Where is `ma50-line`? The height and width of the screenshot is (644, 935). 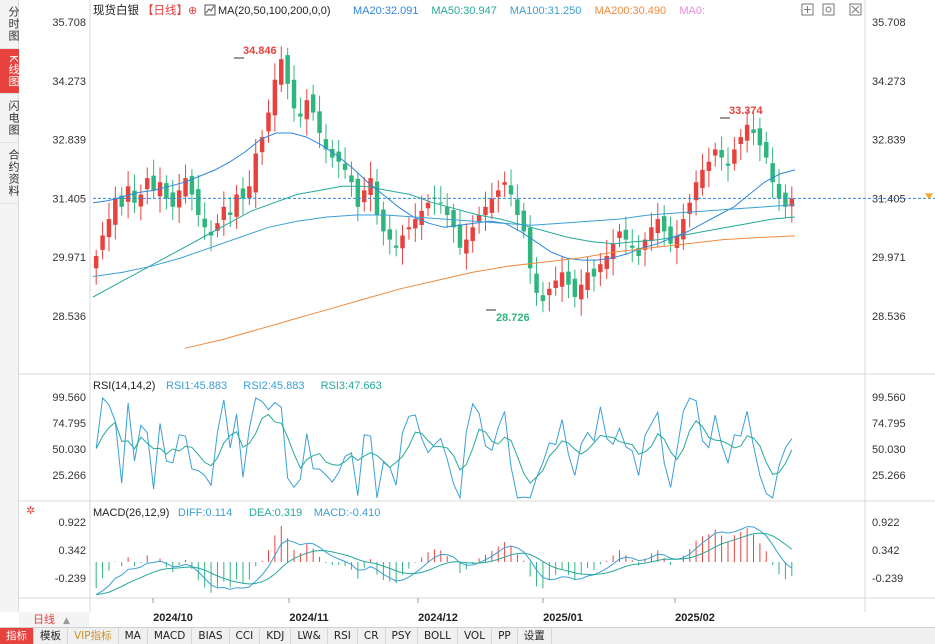
ma50-line is located at coordinates (444, 241).